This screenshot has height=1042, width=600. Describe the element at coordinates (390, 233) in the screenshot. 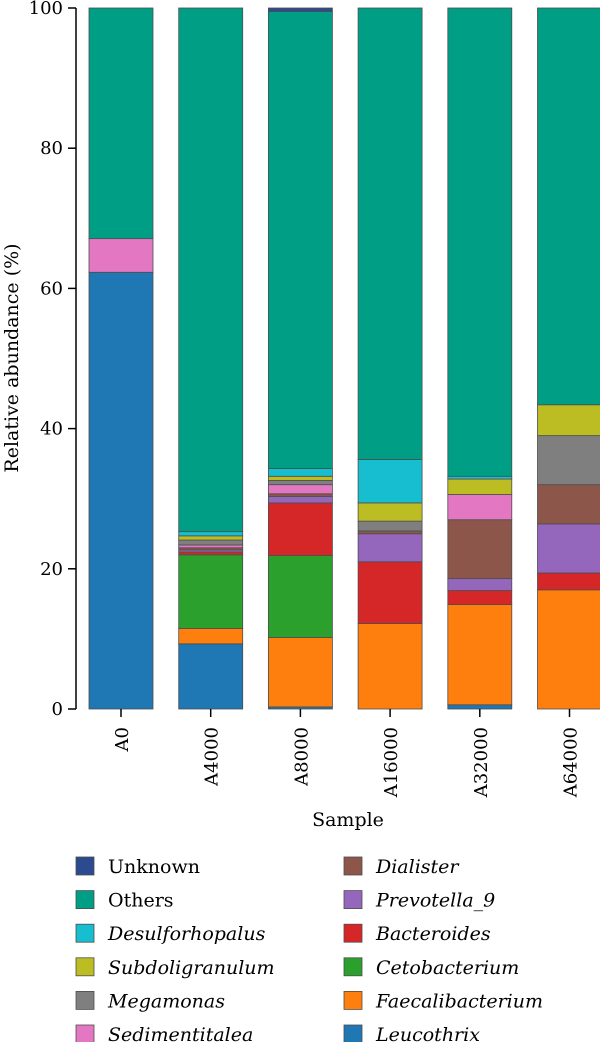

I see `bar-segment-A16000-others` at that location.